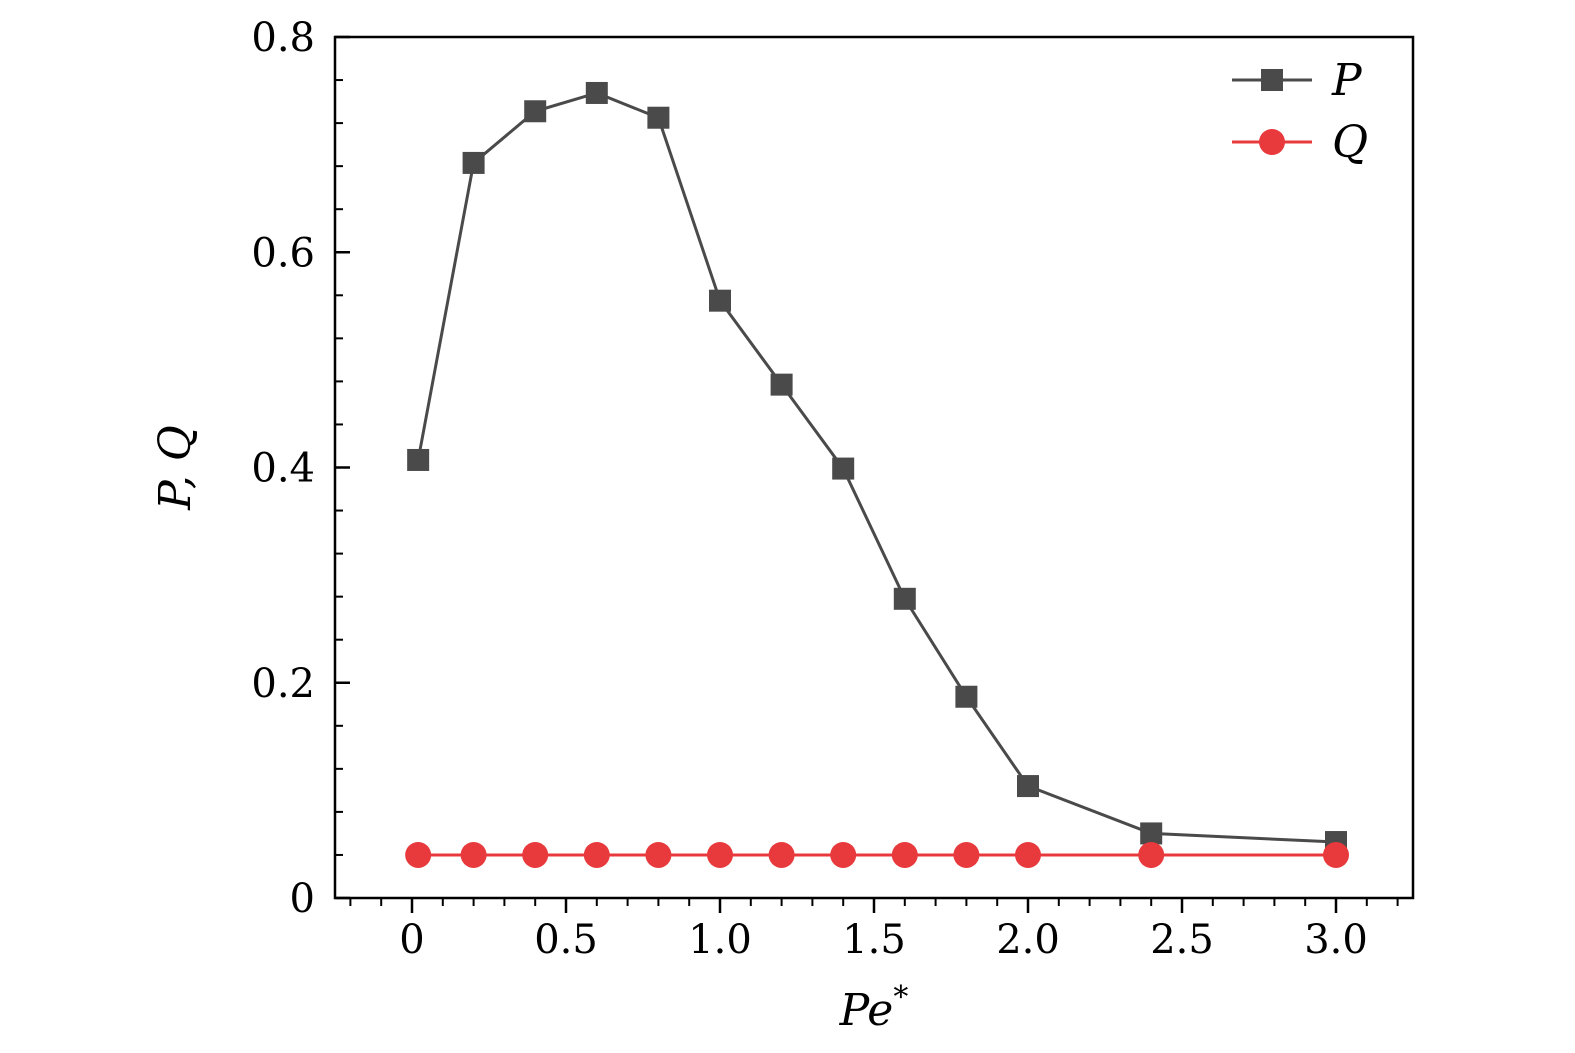  I want to click on y-tick-label: 0.8, so click(283, 38).